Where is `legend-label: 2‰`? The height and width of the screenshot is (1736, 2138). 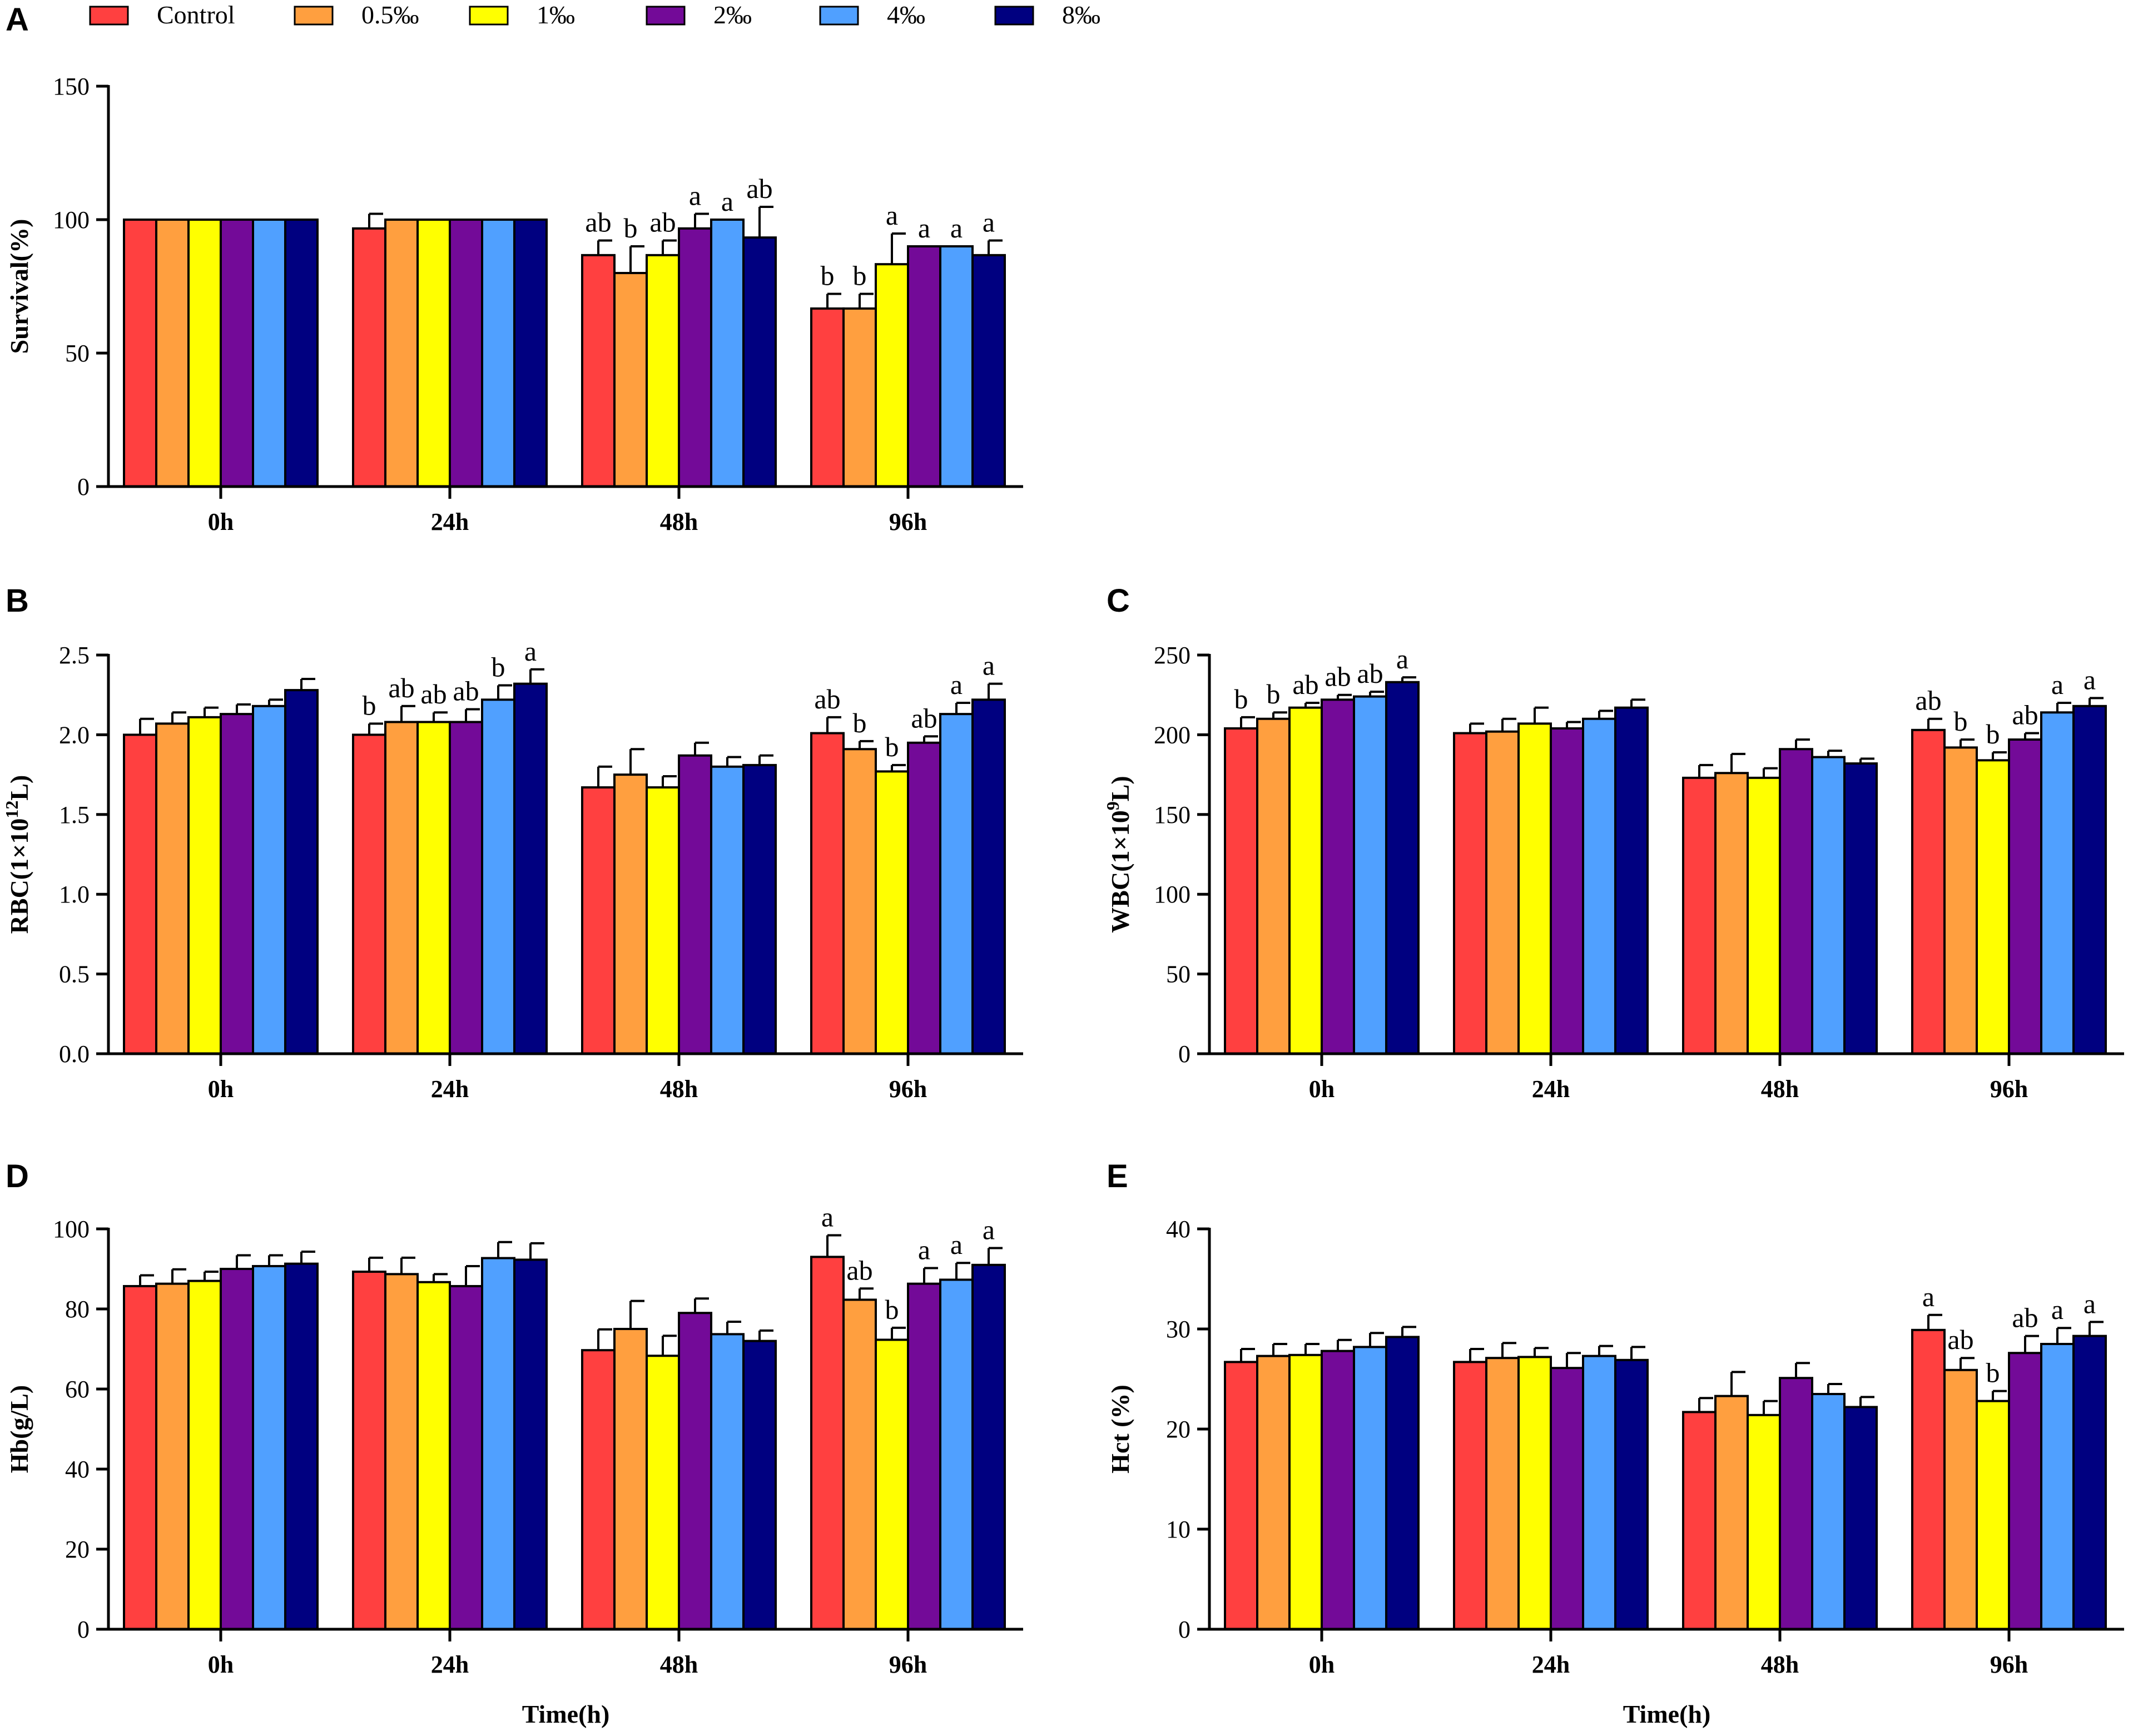 legend-label: 2‰ is located at coordinates (733, 15).